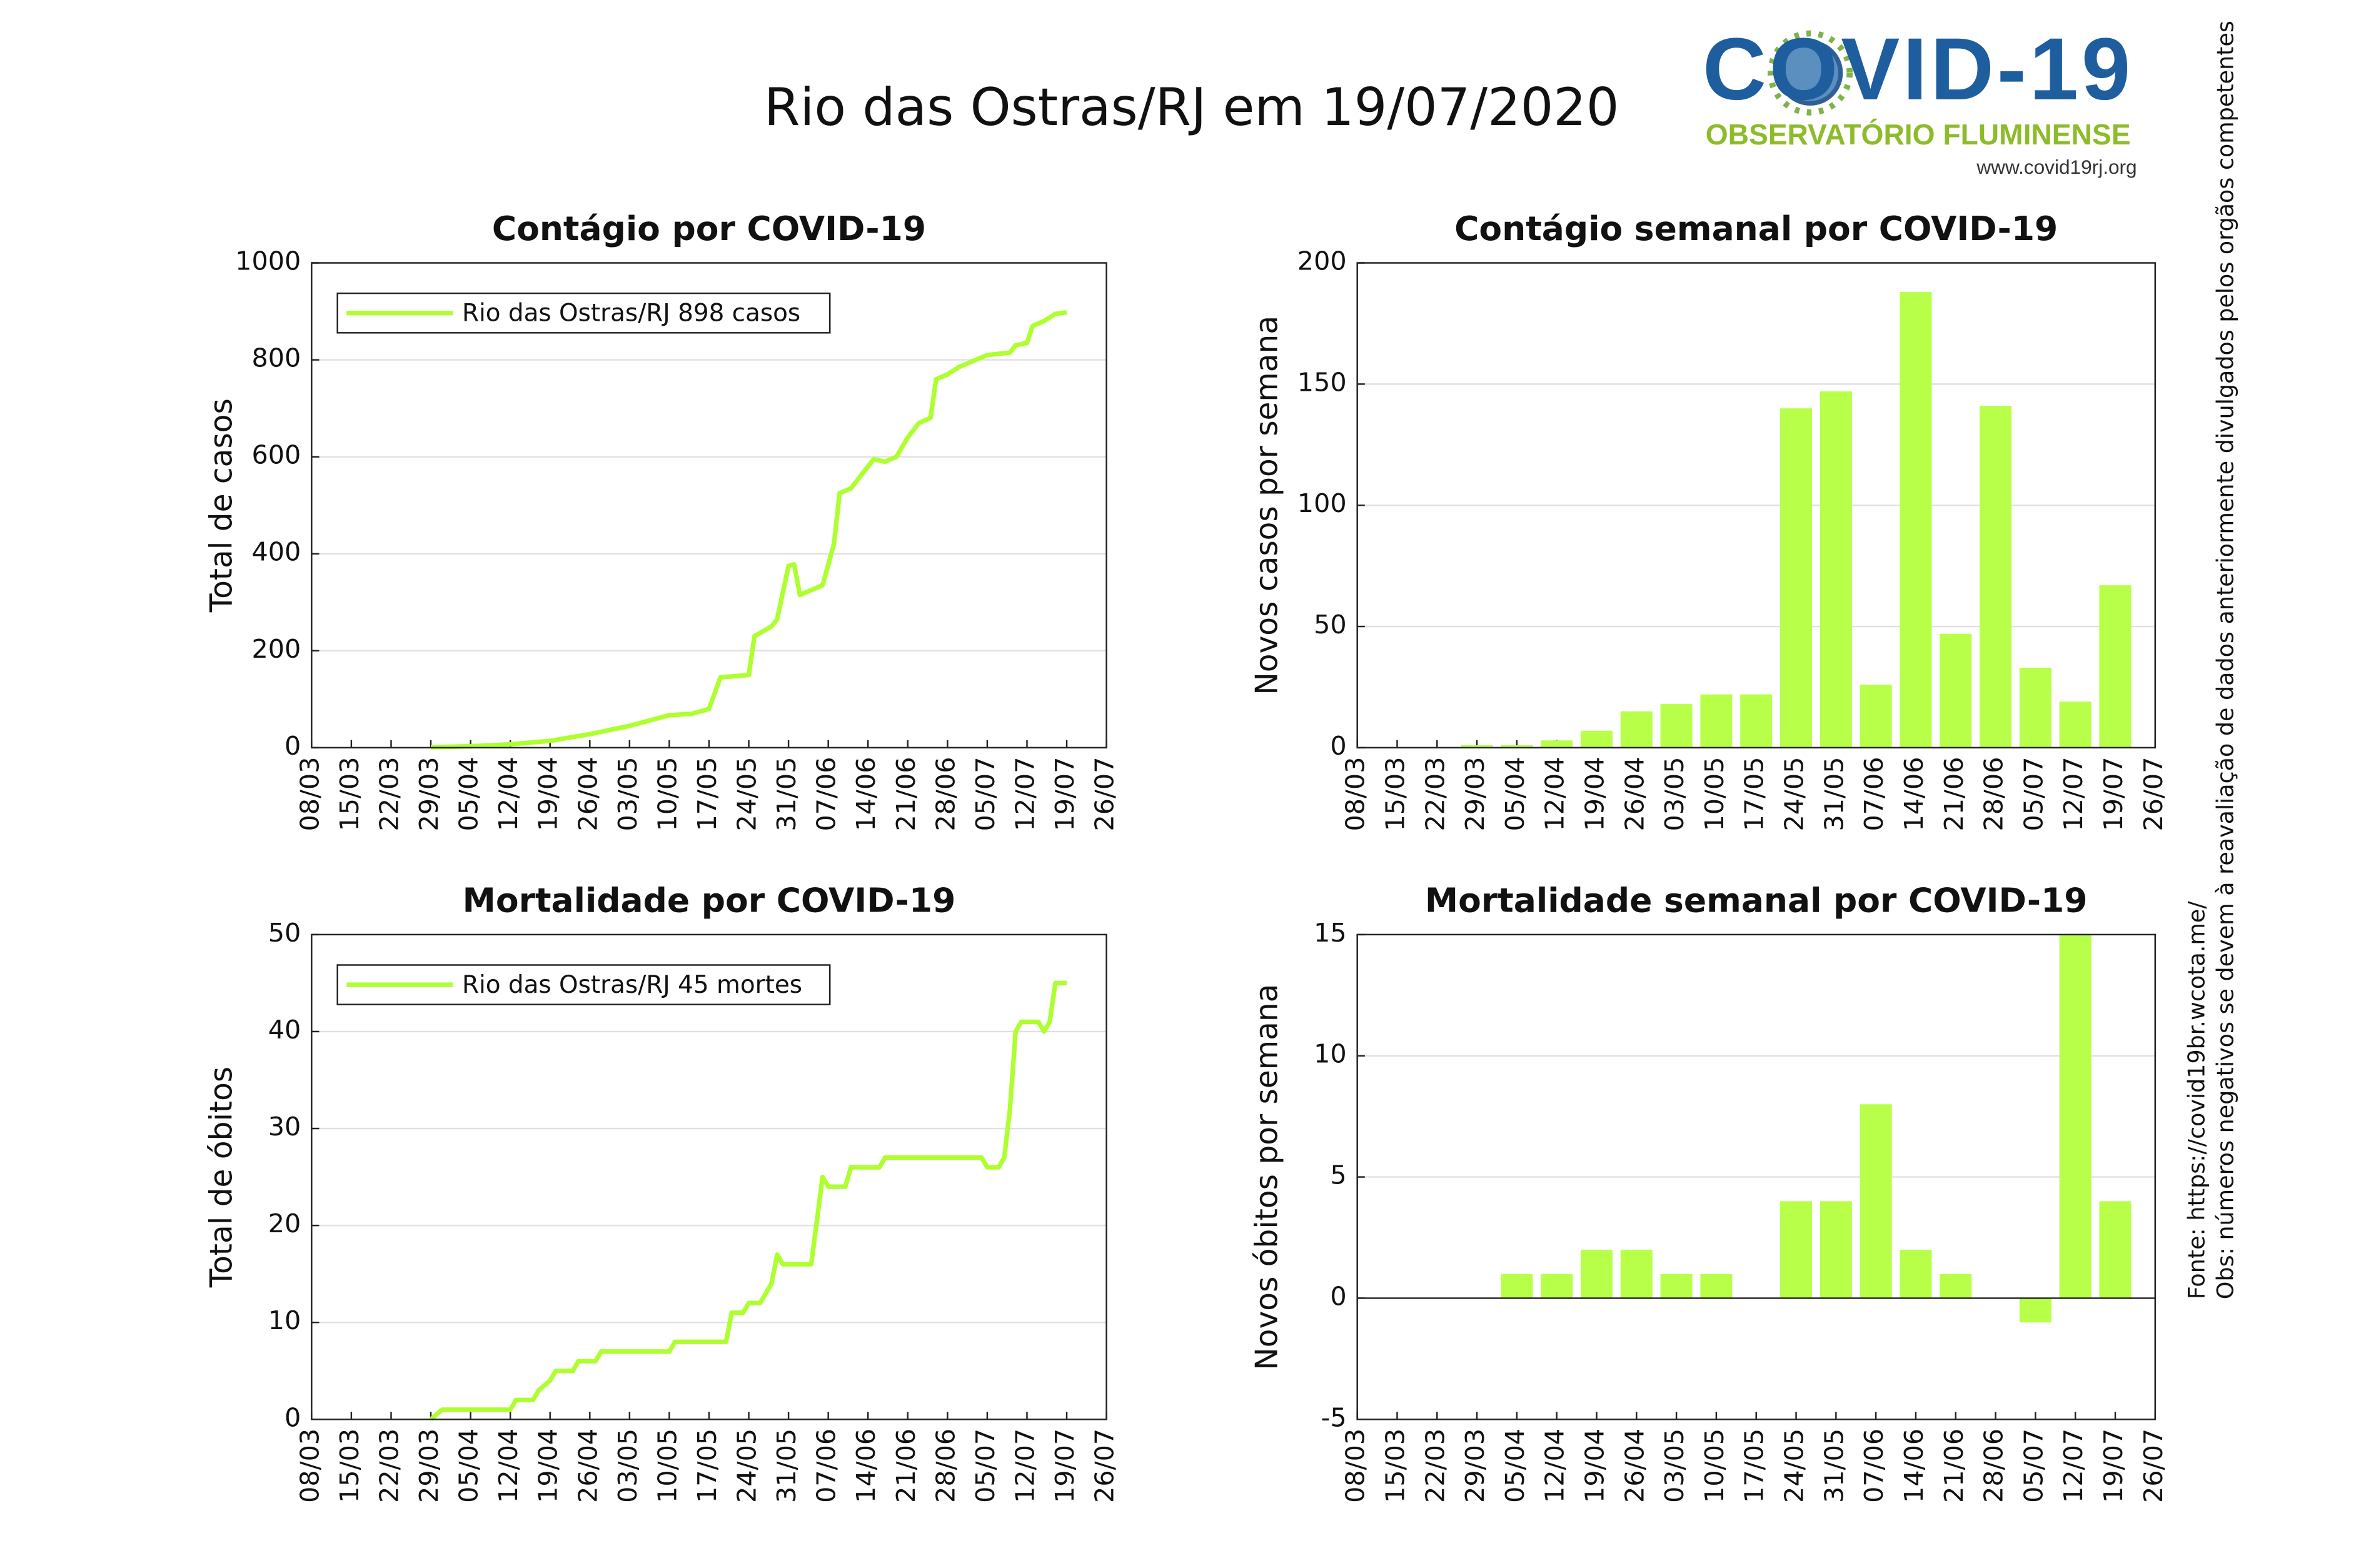  I want to click on subplot-title: Mortalidade por COVID-19, so click(709, 900).